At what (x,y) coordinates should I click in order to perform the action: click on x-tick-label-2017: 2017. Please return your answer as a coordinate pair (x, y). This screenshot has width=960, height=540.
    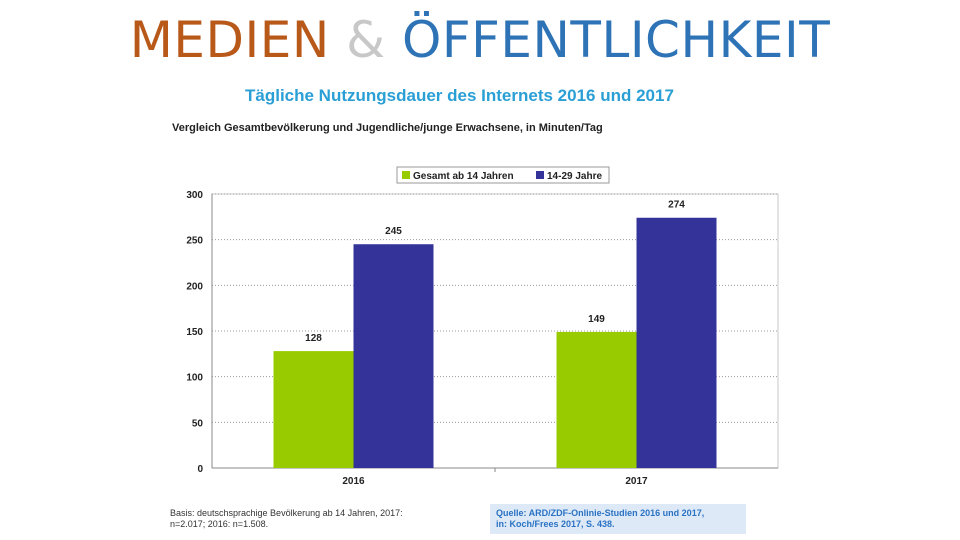
    Looking at the image, I should click on (636, 481).